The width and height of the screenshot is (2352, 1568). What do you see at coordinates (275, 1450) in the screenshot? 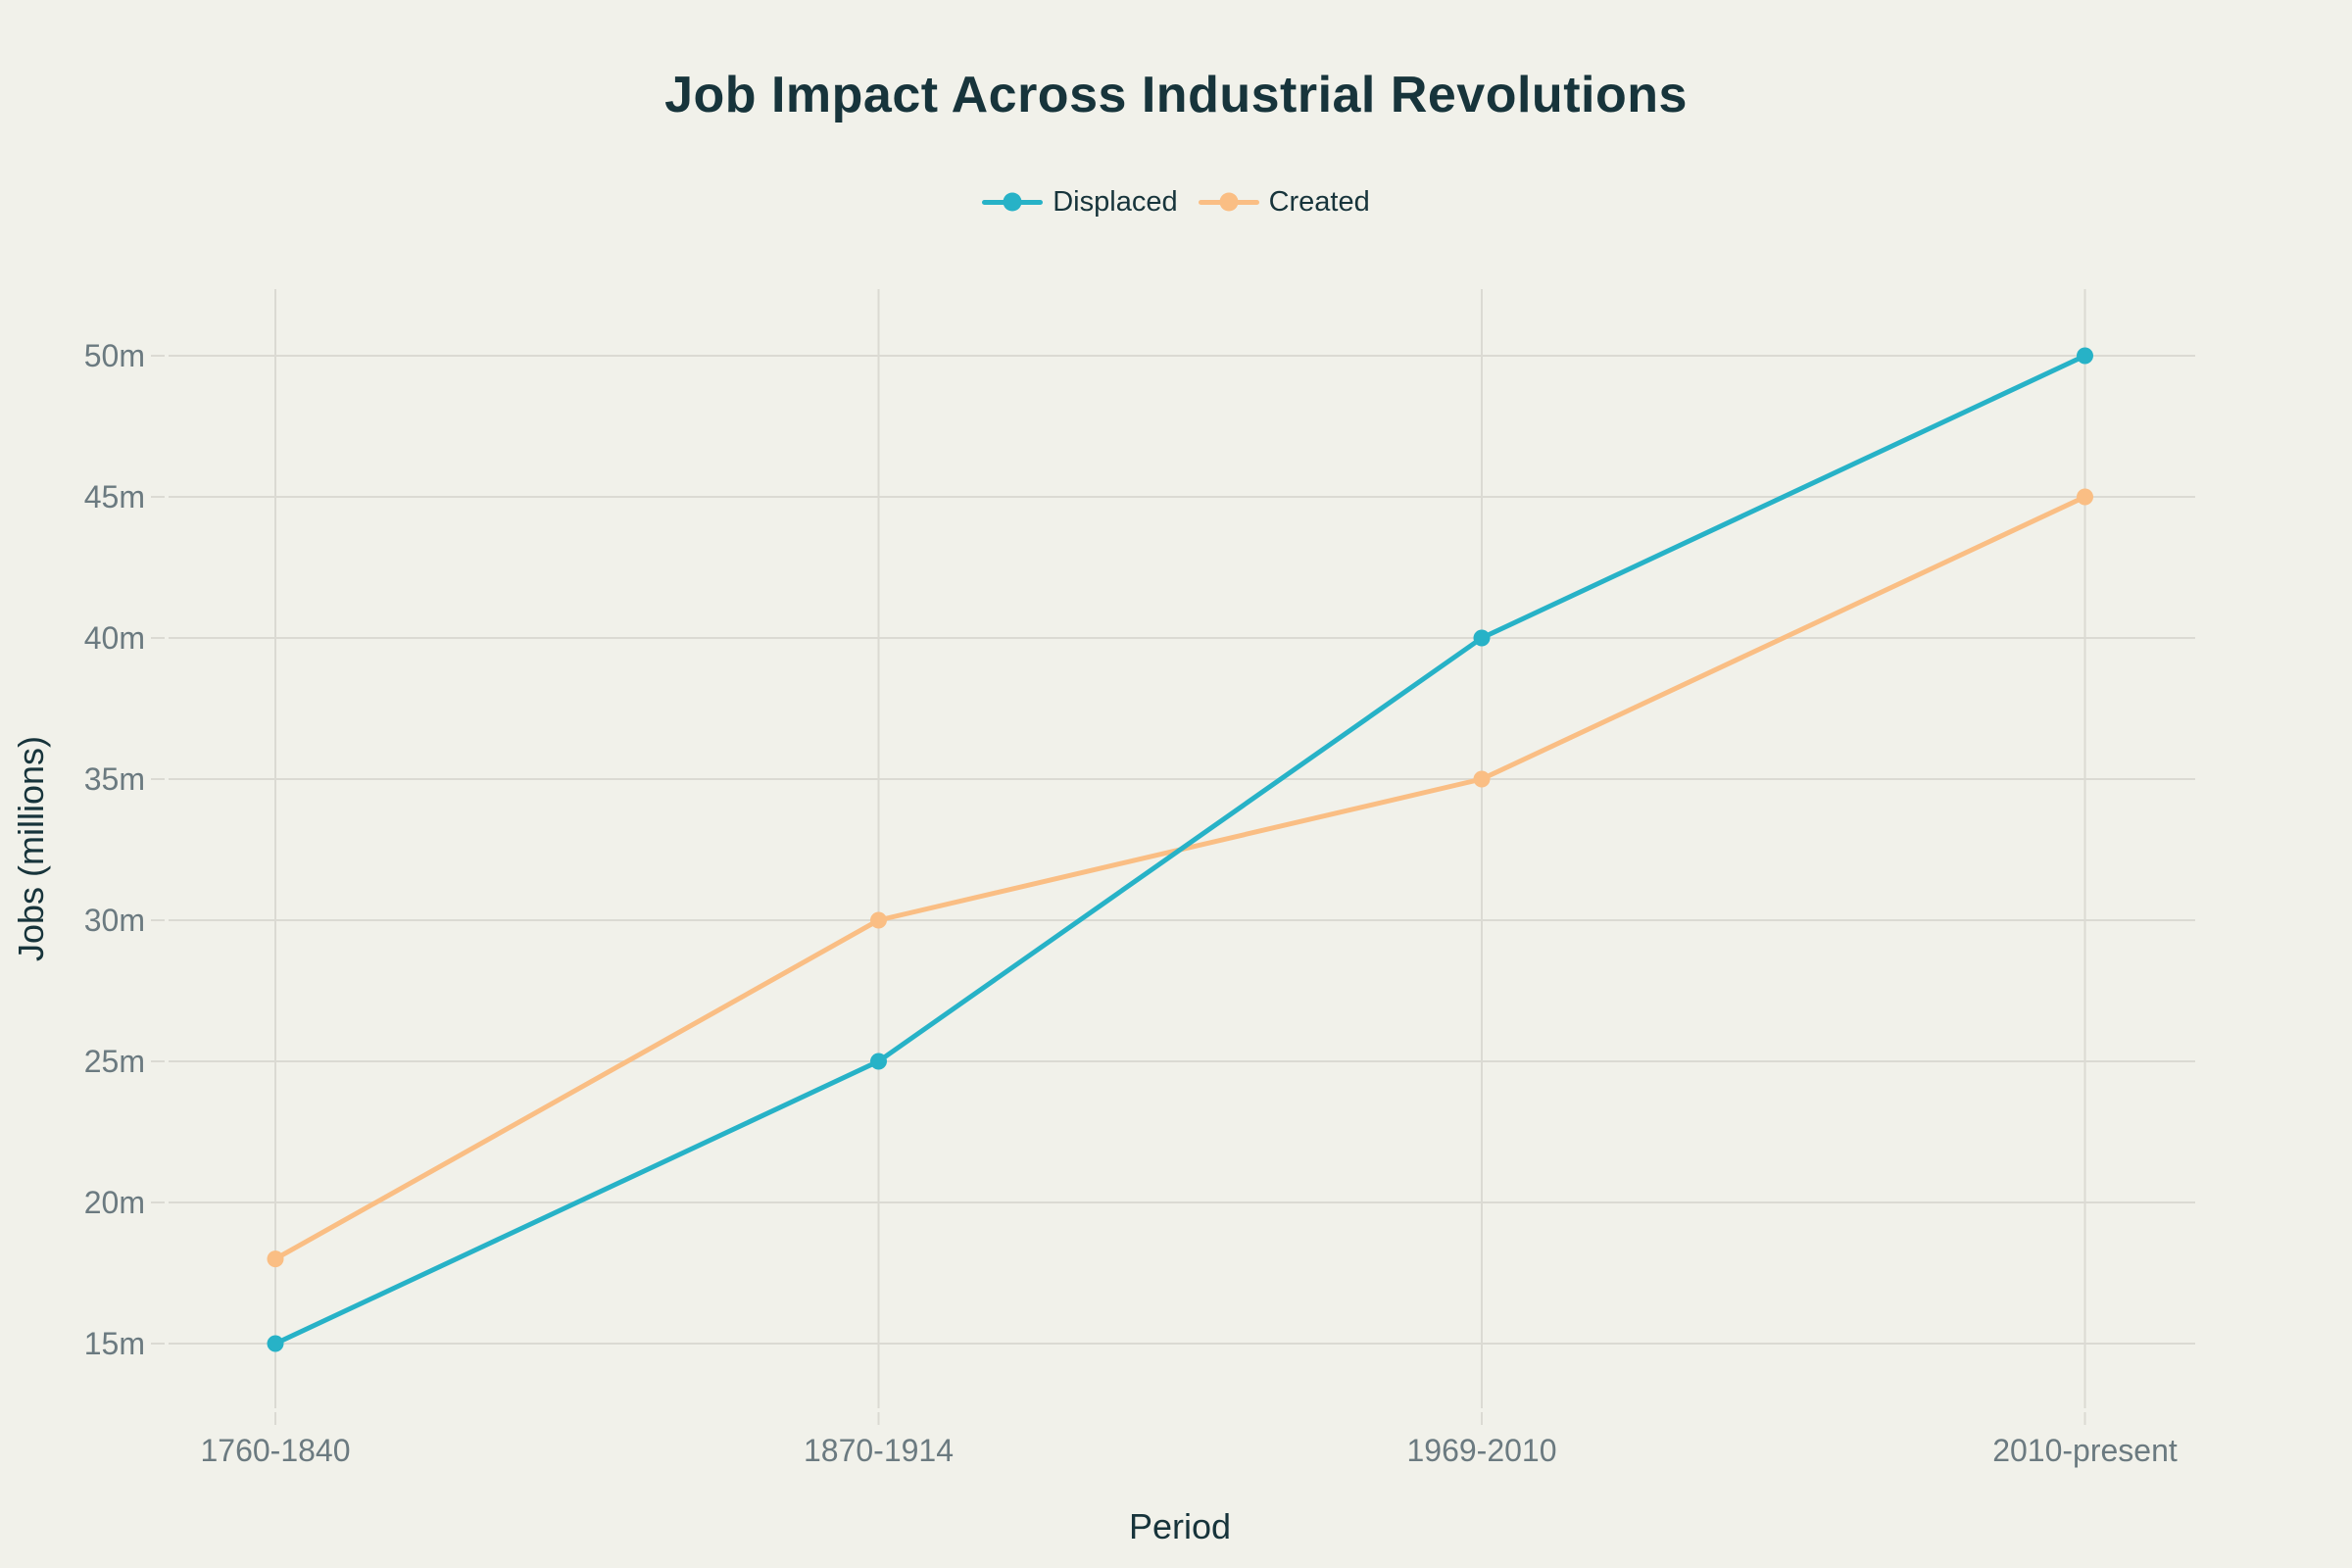
I see `x-tick-label: 1760-1840` at bounding box center [275, 1450].